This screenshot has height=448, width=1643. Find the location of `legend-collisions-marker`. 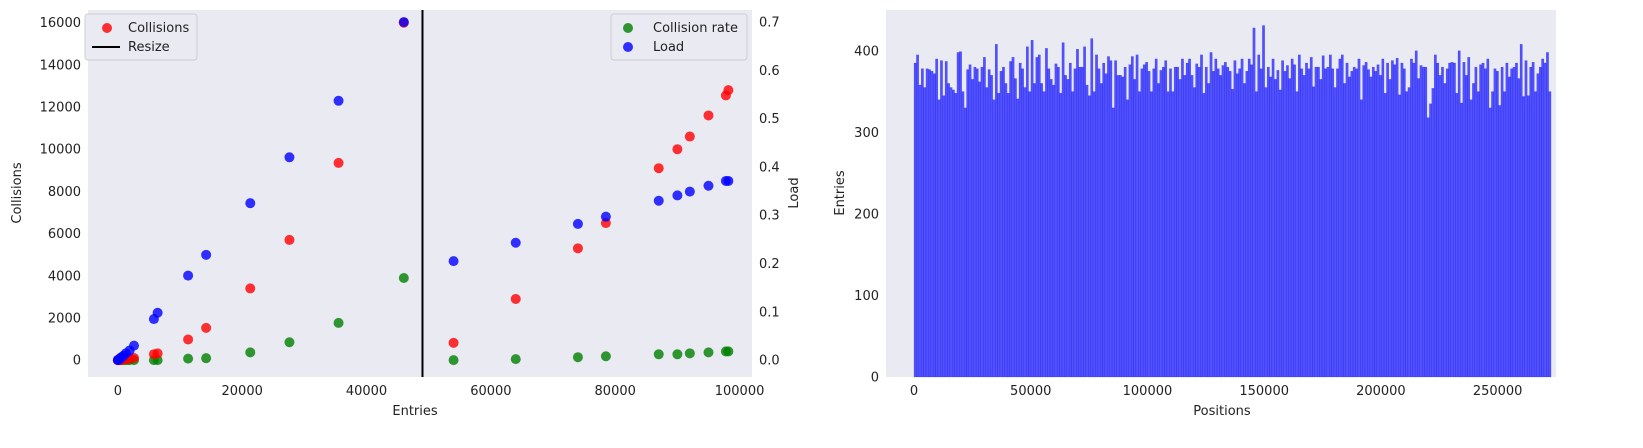

legend-collisions-marker is located at coordinates (107, 28).